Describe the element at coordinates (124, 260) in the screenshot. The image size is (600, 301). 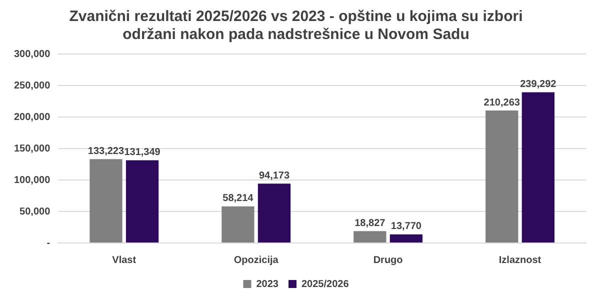
I see `x-tick-label: Vlast` at that location.